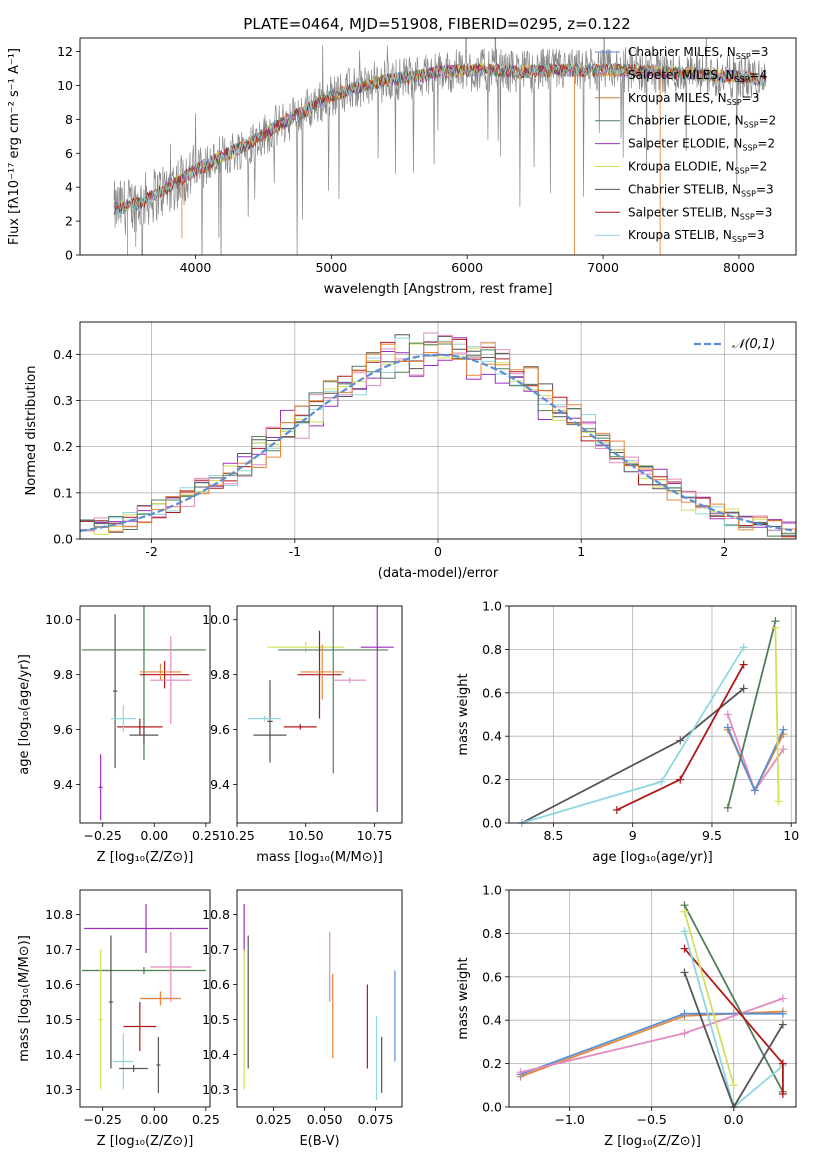  Describe the element at coordinates (603, 267) in the screenshot. I see `x-tick-label: 7000` at that location.